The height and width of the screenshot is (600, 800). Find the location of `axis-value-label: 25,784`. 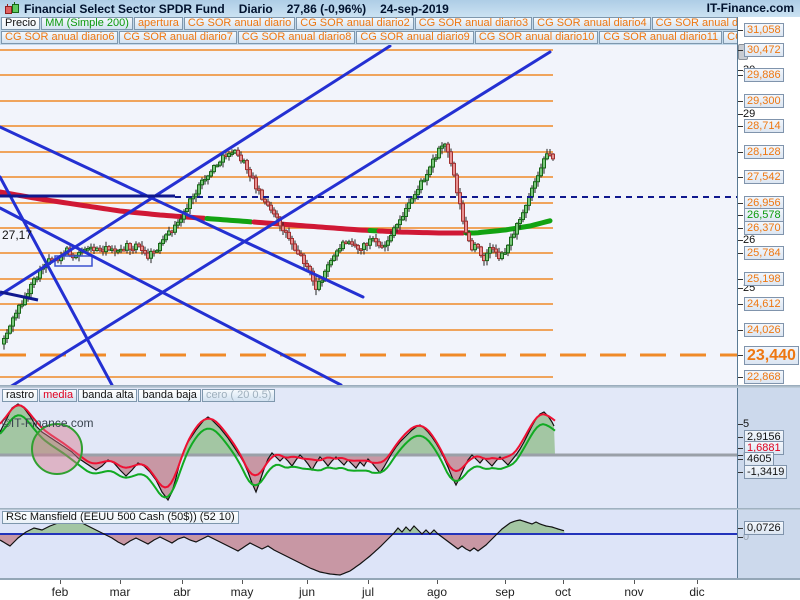

axis-value-label: 25,784 is located at coordinates (764, 253).